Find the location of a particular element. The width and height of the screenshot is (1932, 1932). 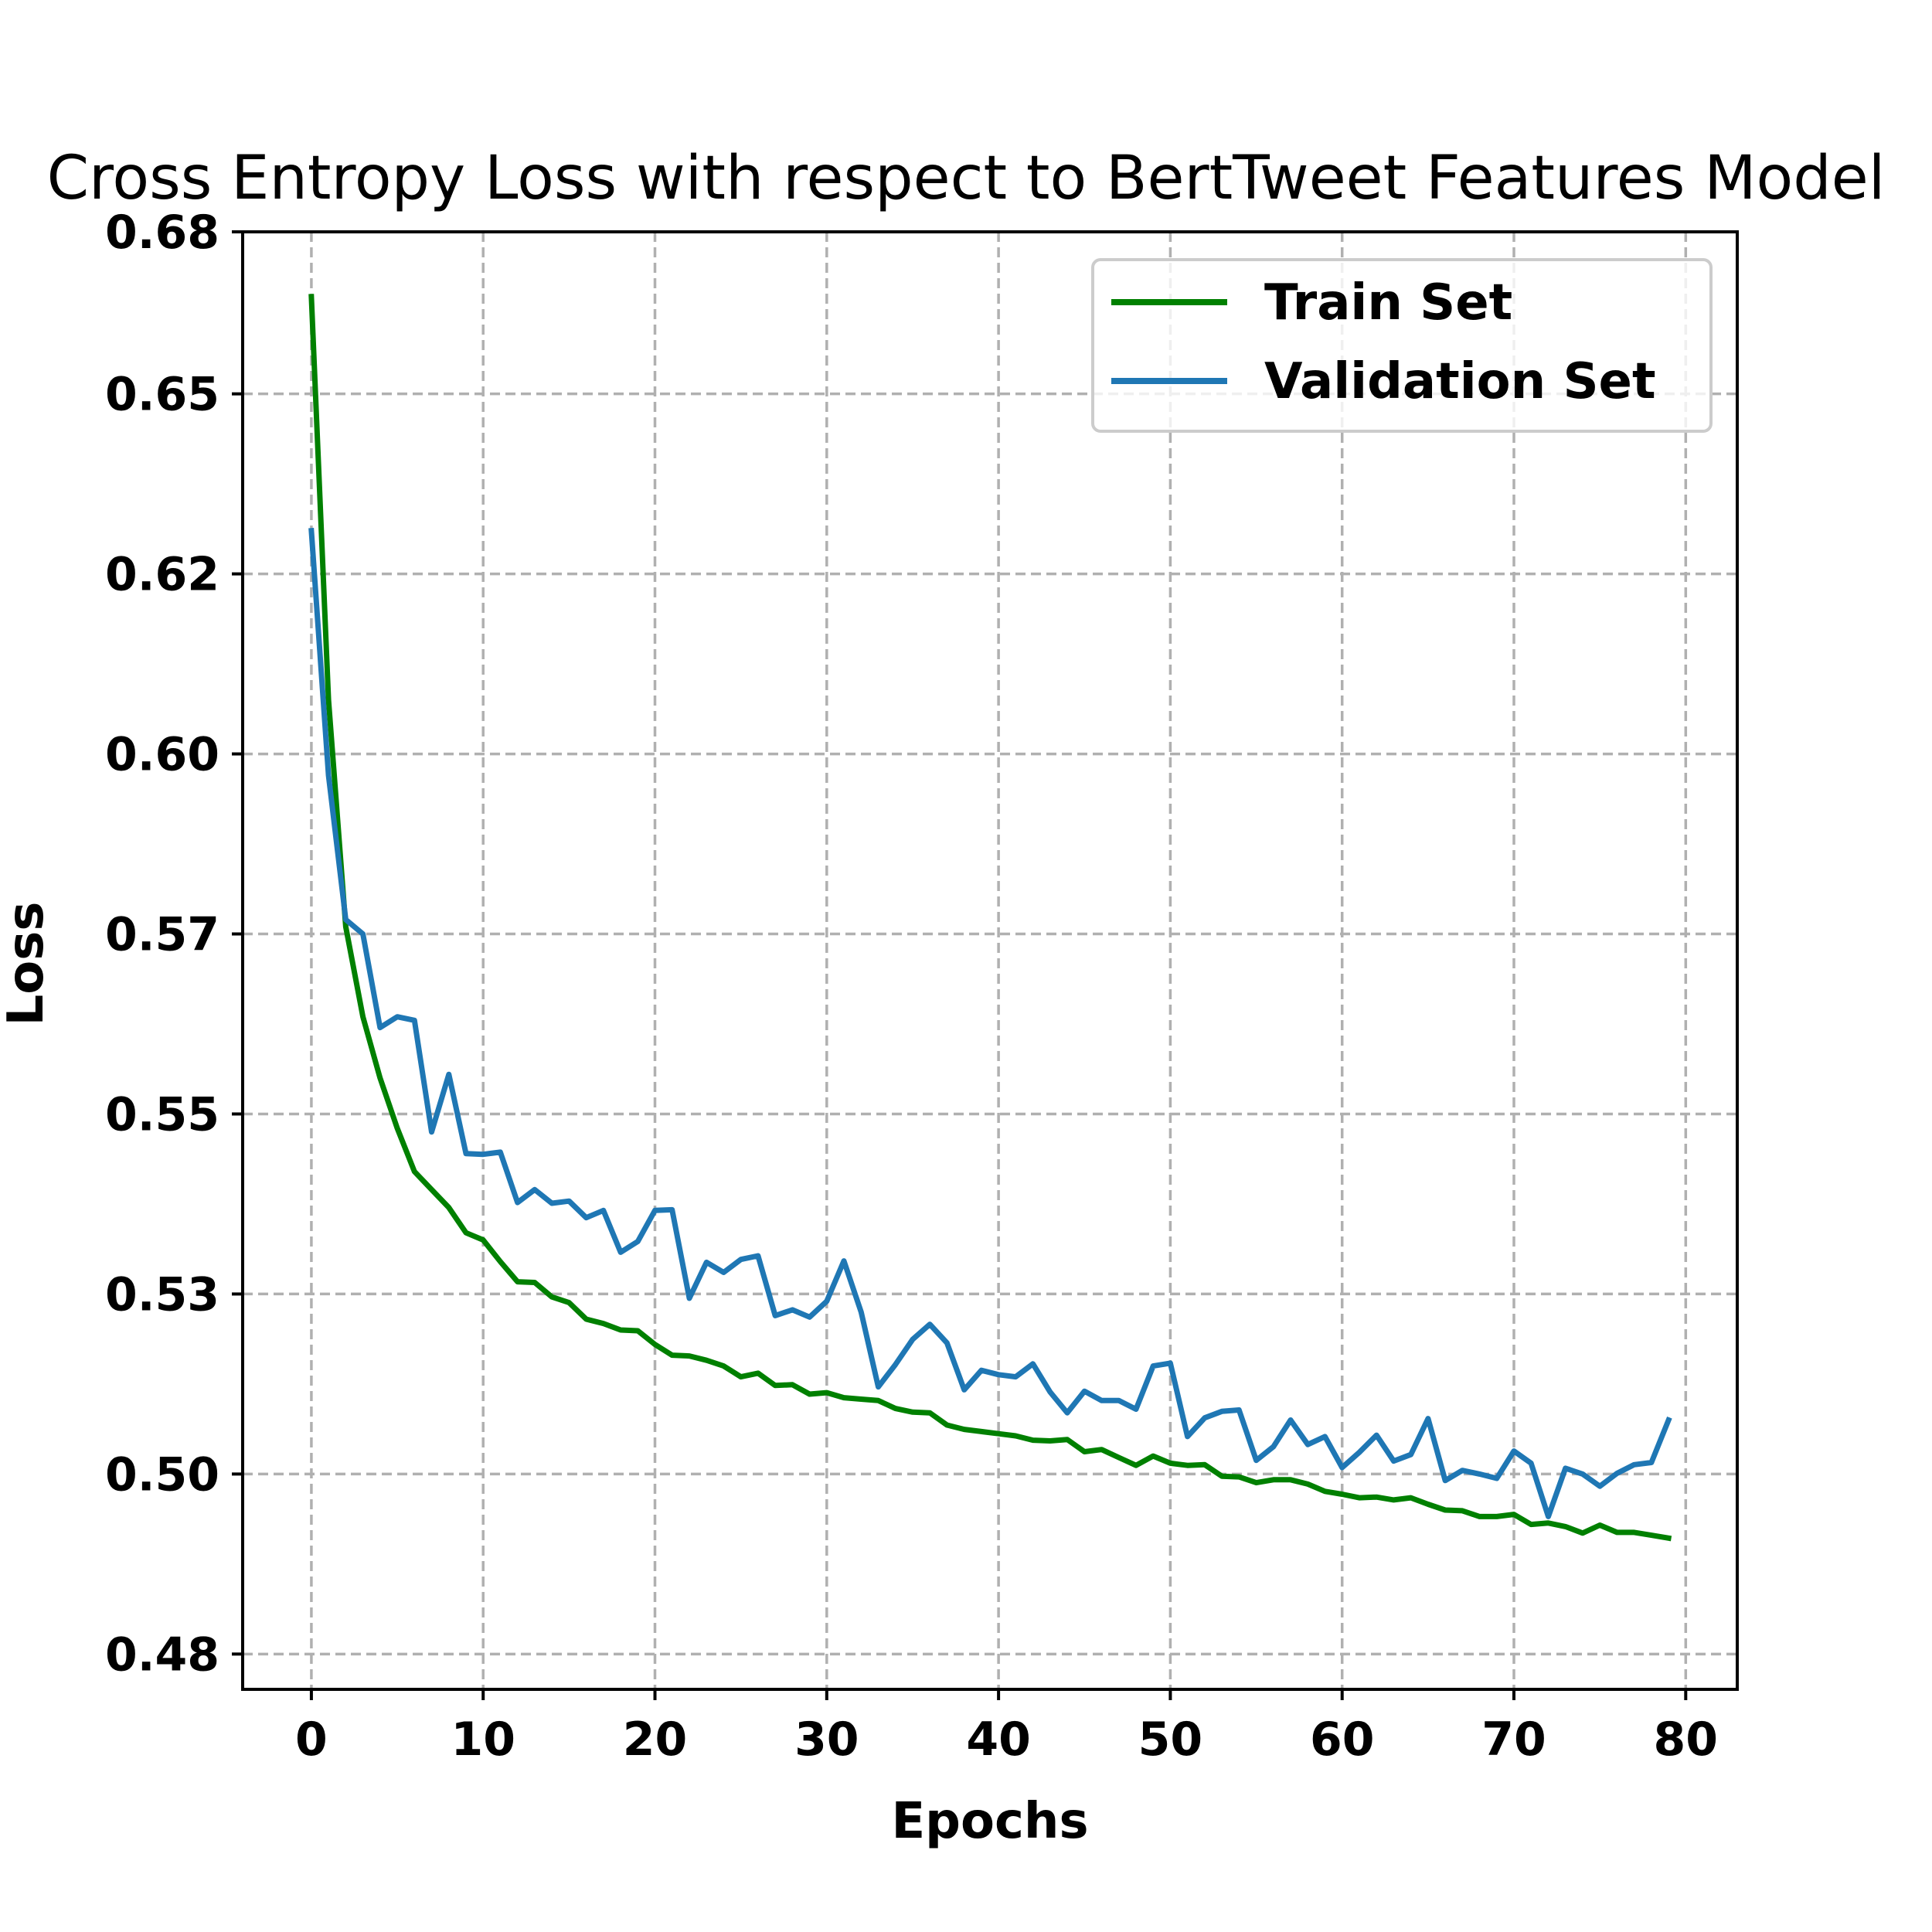

x-tick-label: 40 is located at coordinates (999, 1740).